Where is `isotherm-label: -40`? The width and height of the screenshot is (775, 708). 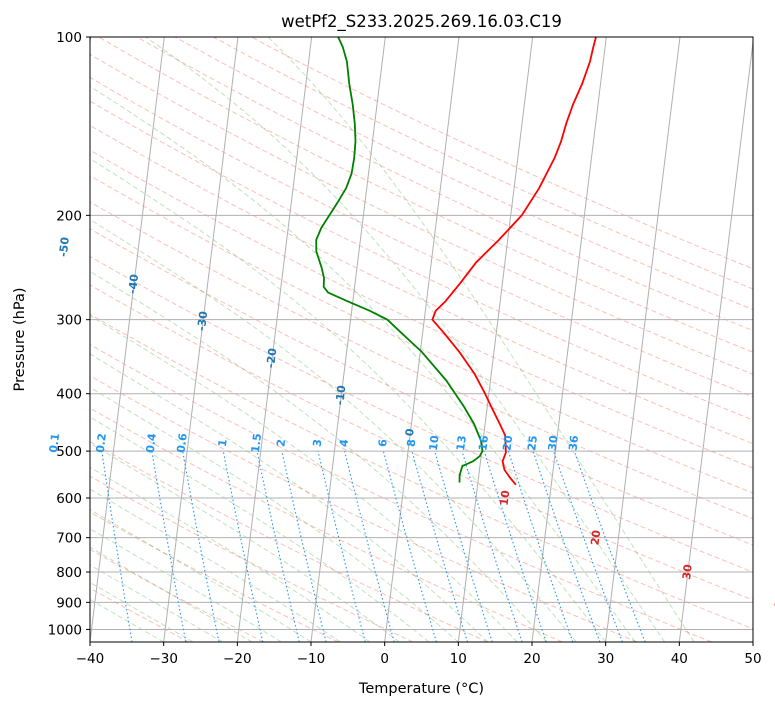
isotherm-label: -40 is located at coordinates (133, 284).